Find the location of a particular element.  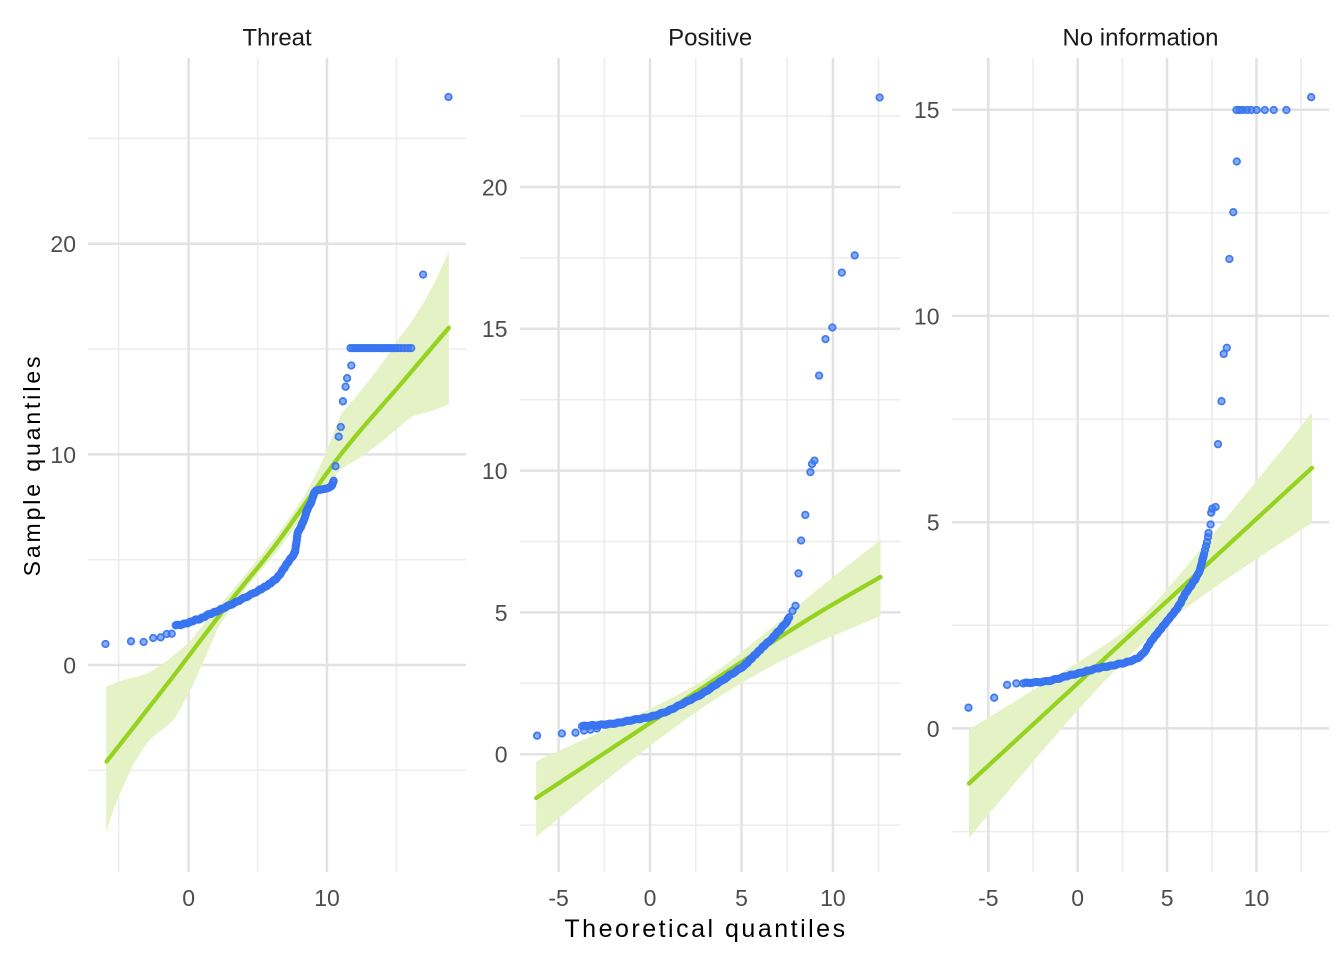

svg-text: Theoretical quantiles is located at coordinates (705, 929).